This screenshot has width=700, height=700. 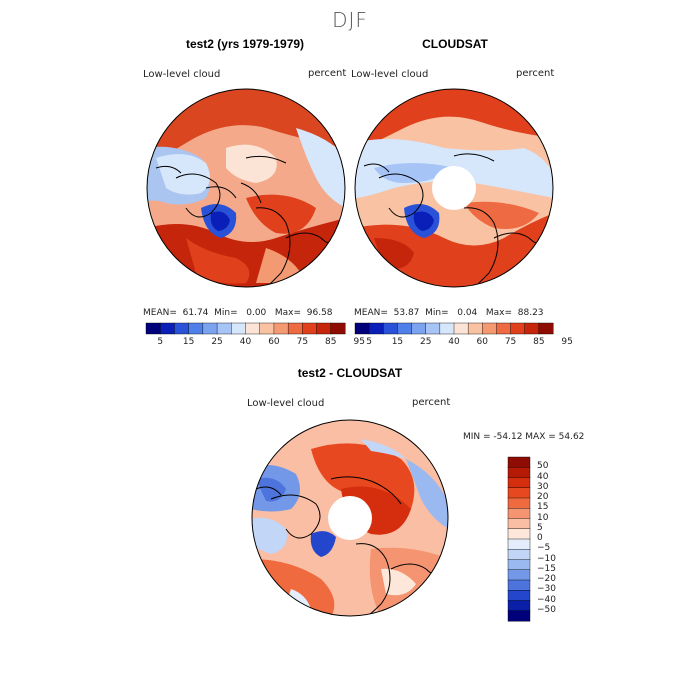 I want to click on obs-panel-title: CLOUDSAT, so click(x=455, y=44).